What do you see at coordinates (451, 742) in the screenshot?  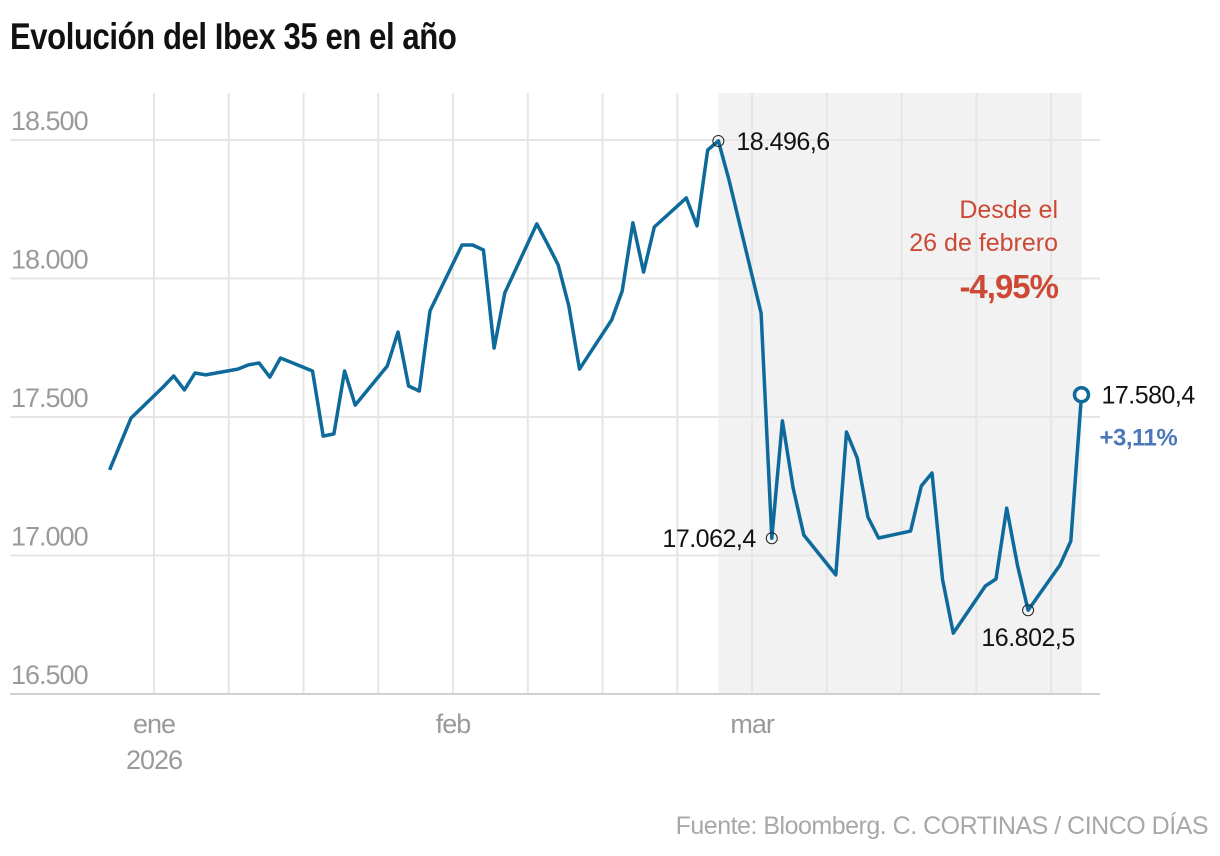 I see `x-axis-labels: ene 2026 feb mar` at bounding box center [451, 742].